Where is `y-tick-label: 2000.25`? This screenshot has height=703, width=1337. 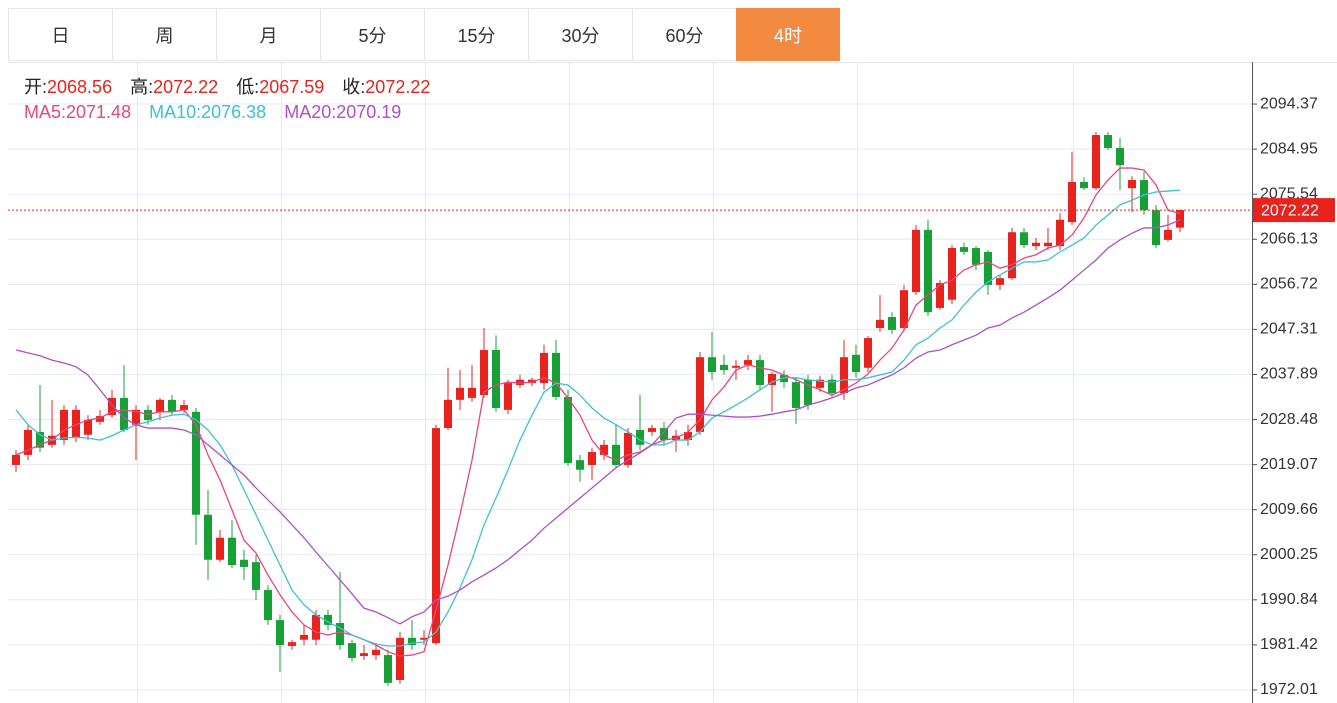 y-tick-label: 2000.25 is located at coordinates (1289, 554).